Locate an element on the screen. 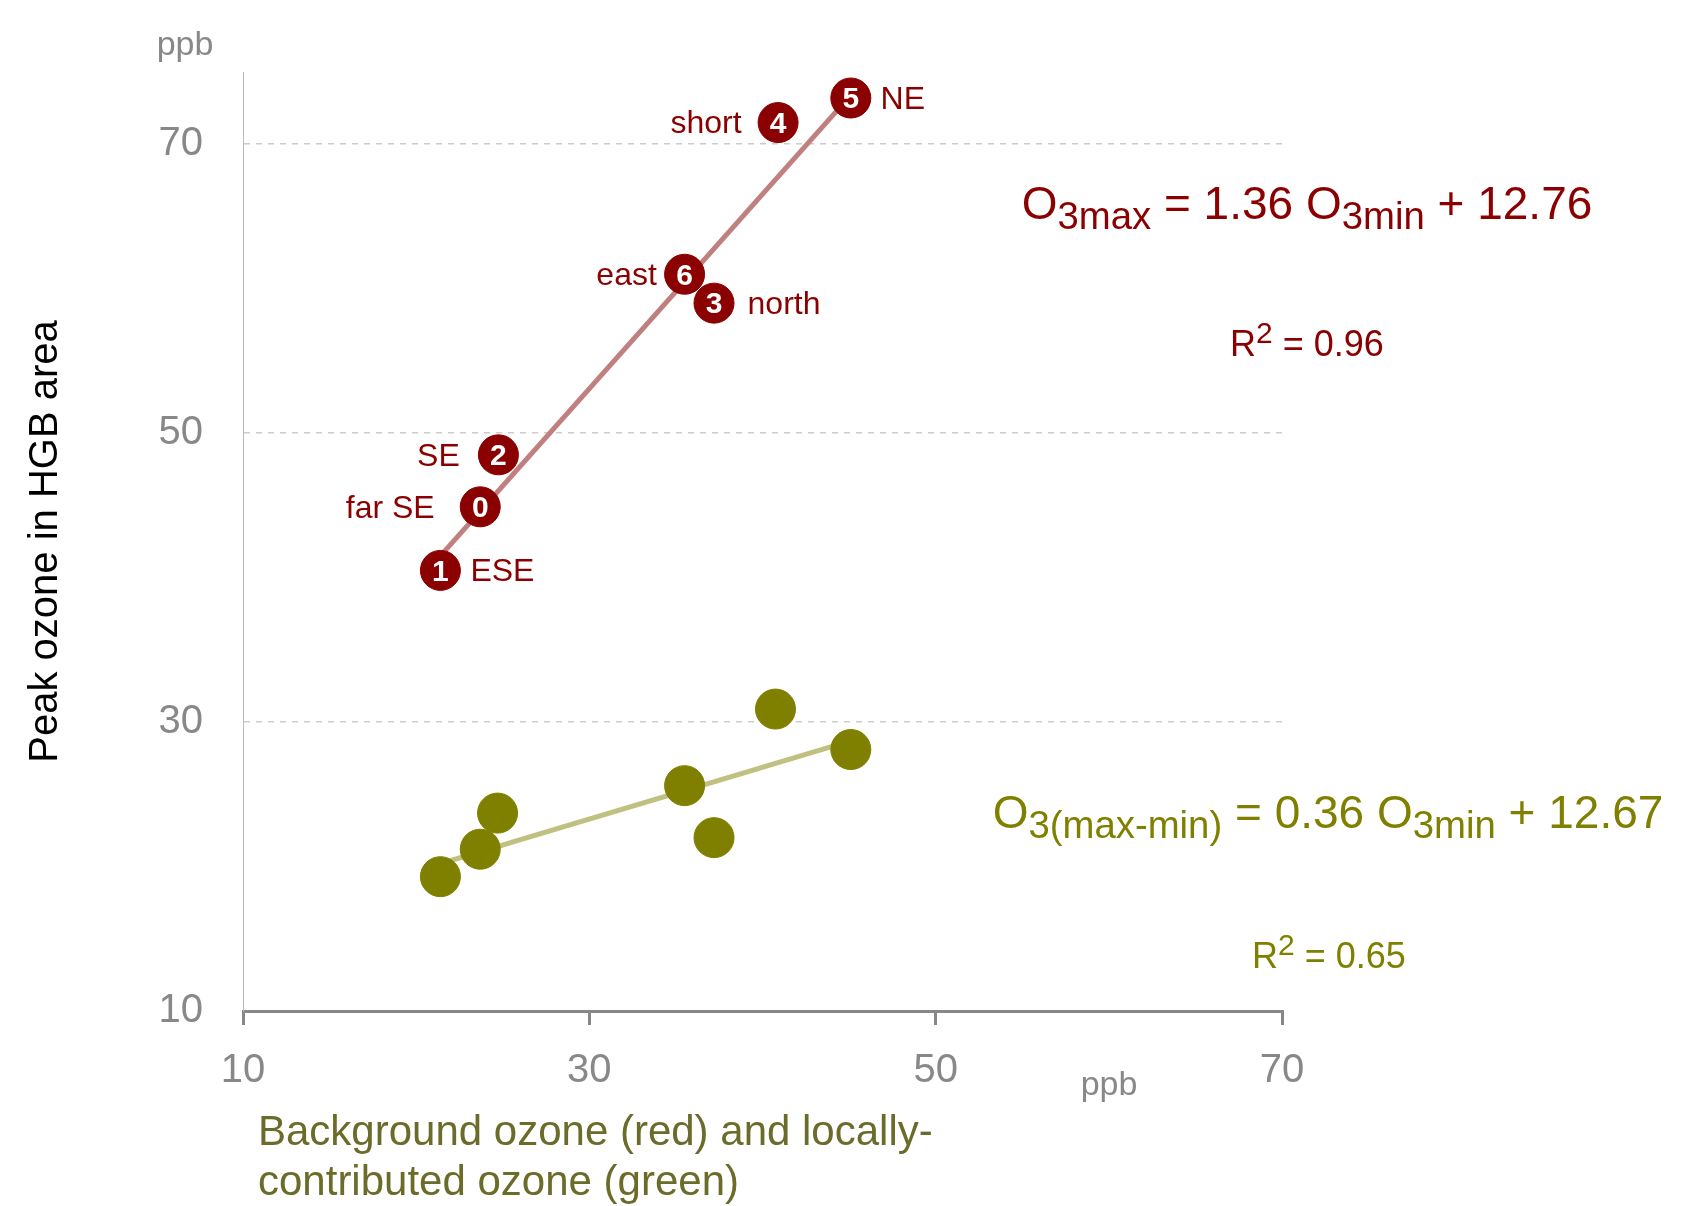 This screenshot has height=1206, width=1690. annotation: R$^{2}$ = 0.65 is located at coordinates (1329, 952).